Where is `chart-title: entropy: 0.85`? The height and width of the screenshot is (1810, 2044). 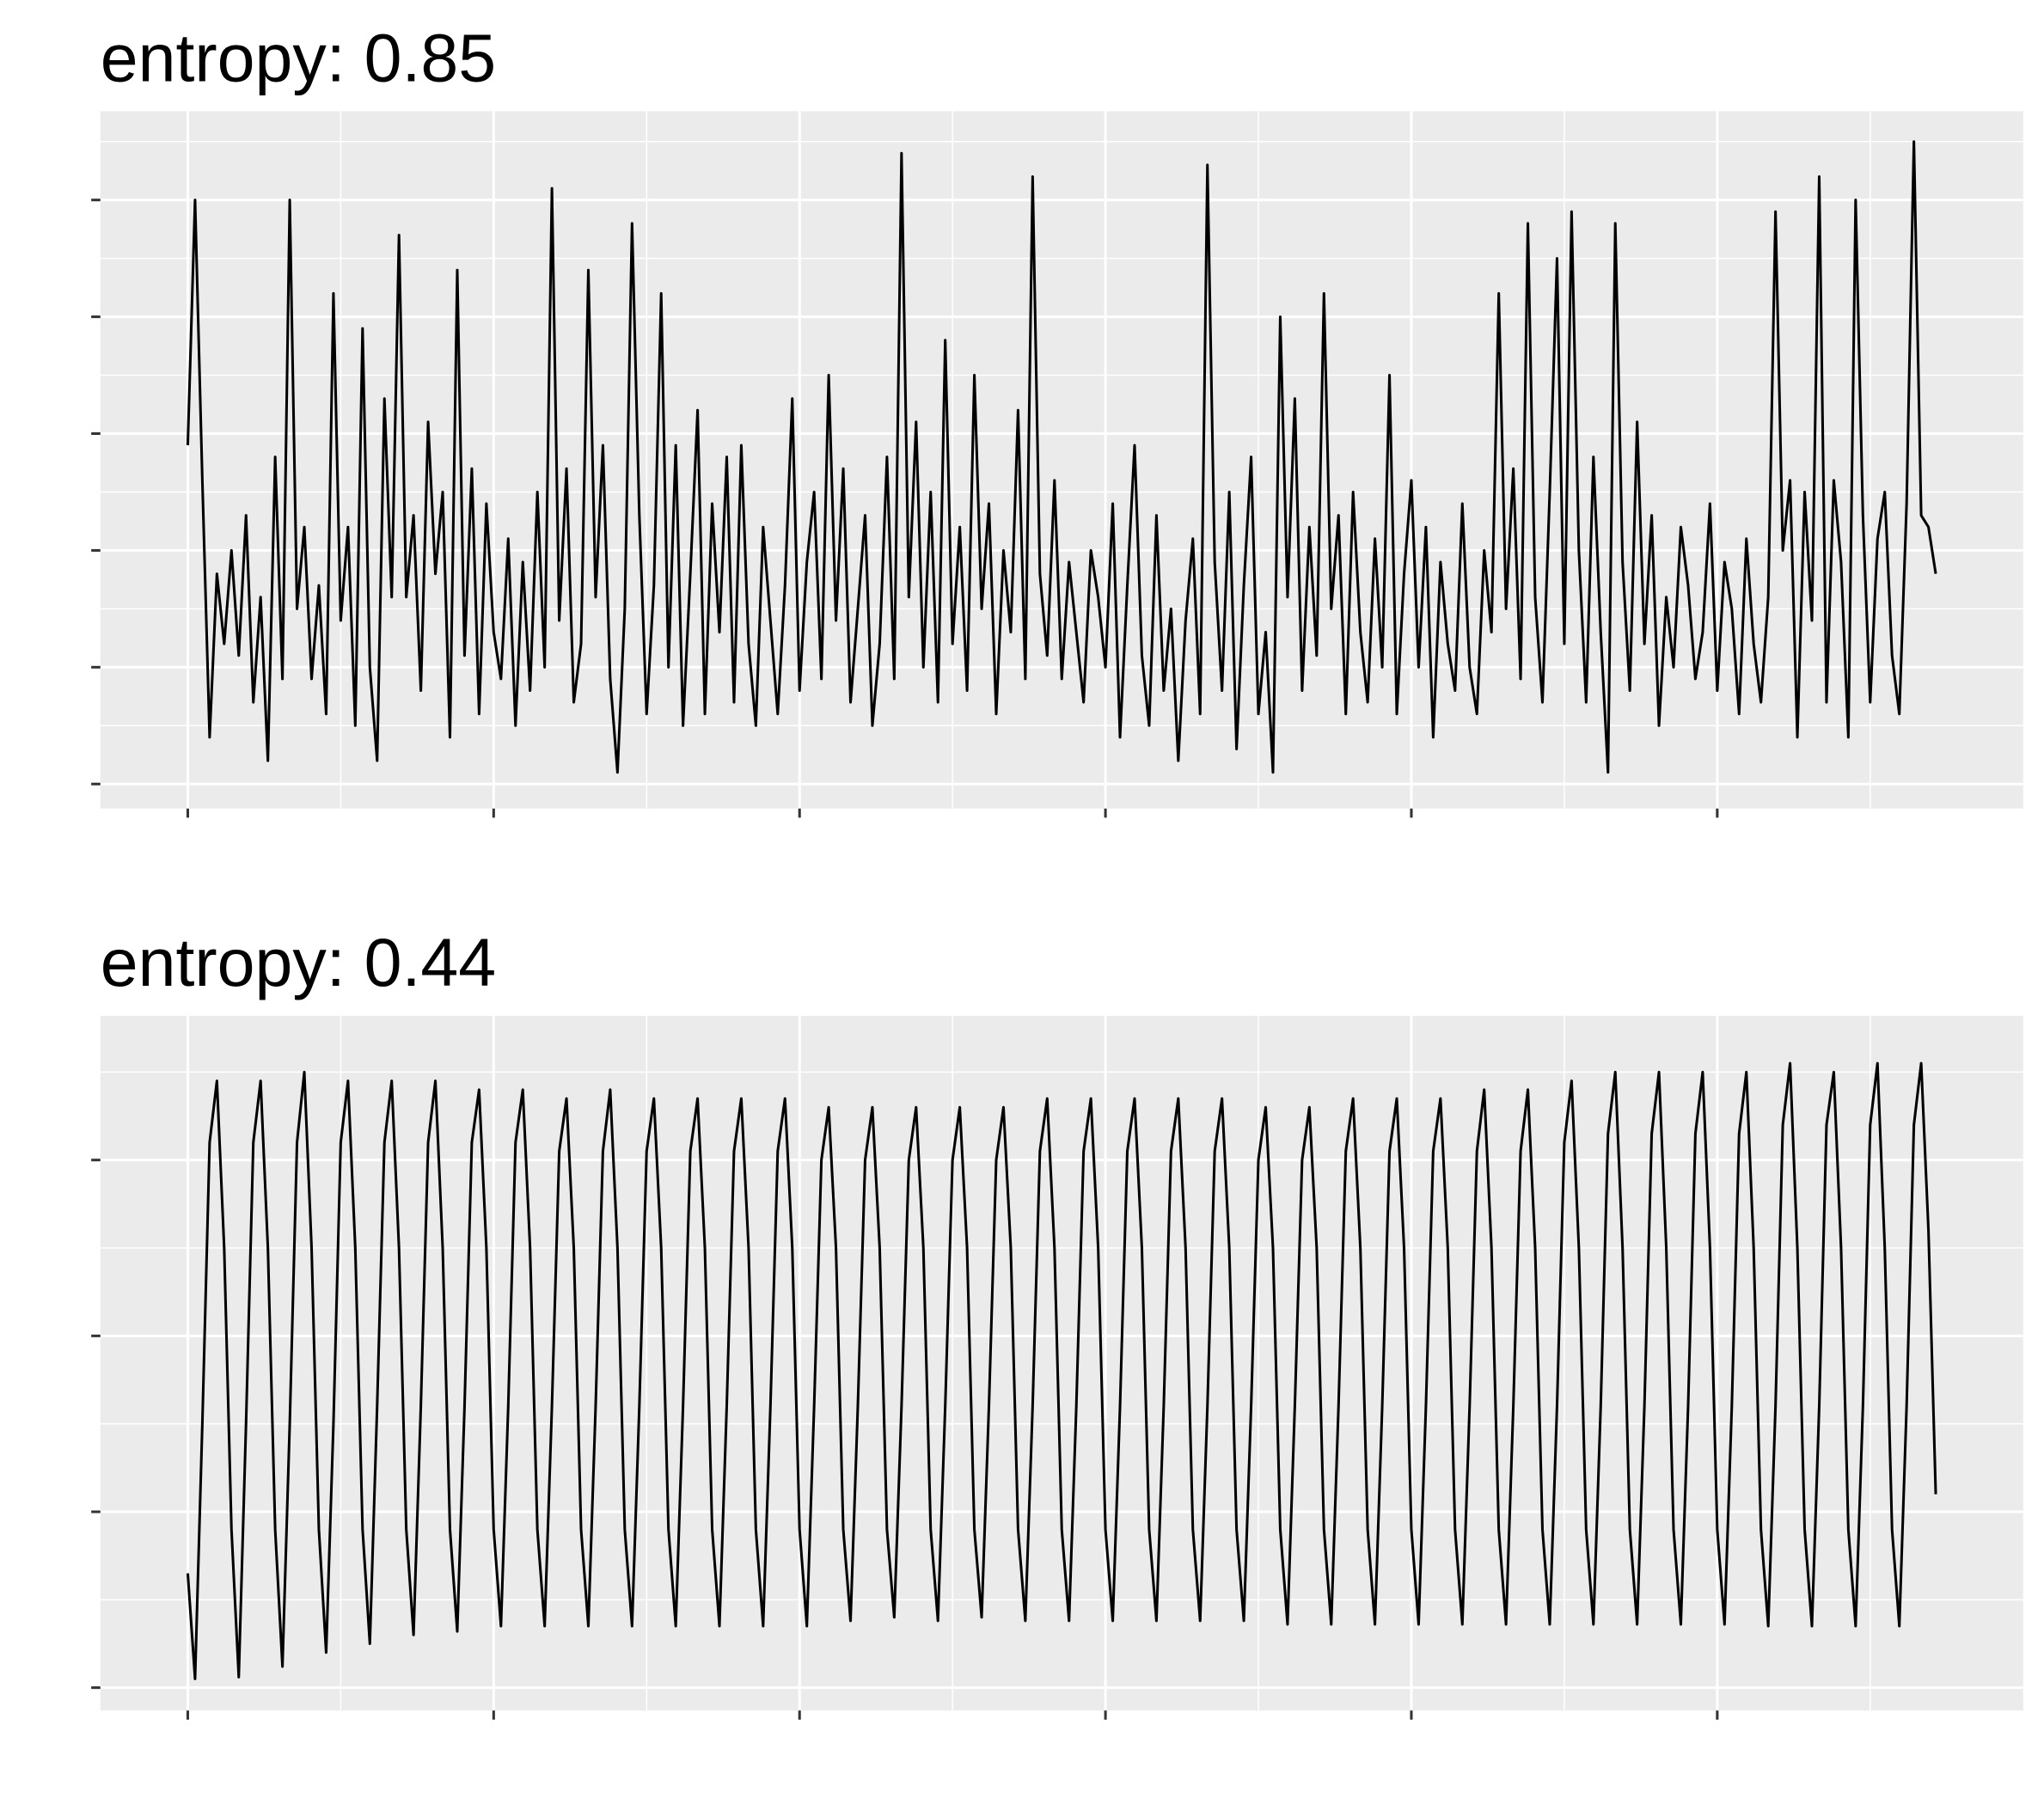
chart-title: entropy: 0.85 is located at coordinates (298, 58).